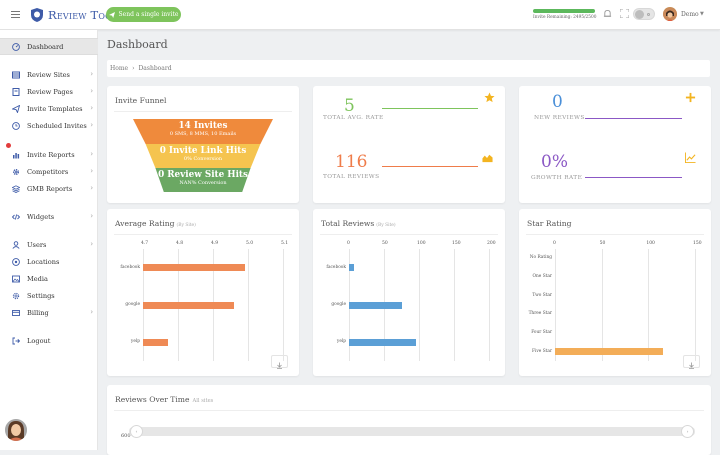 This screenshot has height=455, width=720. I want to click on menu-icon, so click(15, 14).